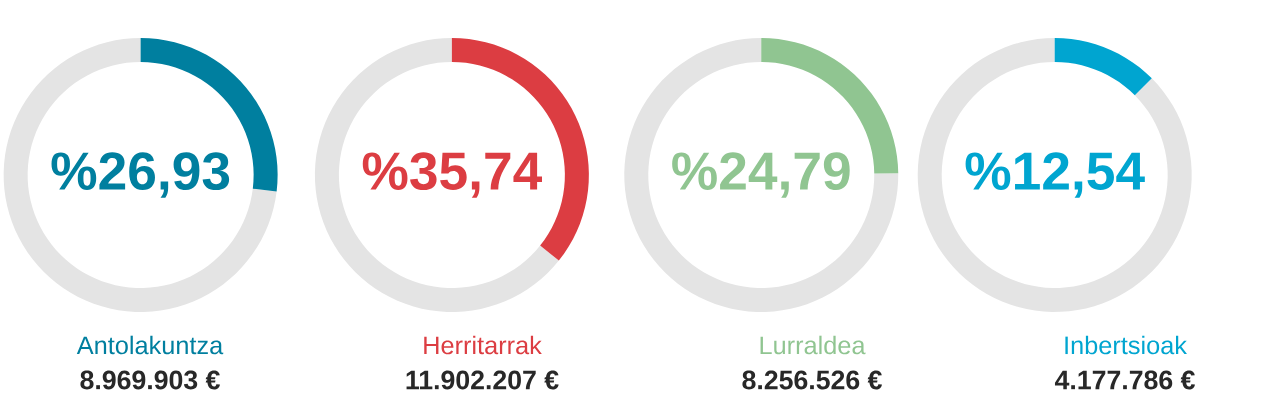  I want to click on text: %26,93, so click(140, 175).